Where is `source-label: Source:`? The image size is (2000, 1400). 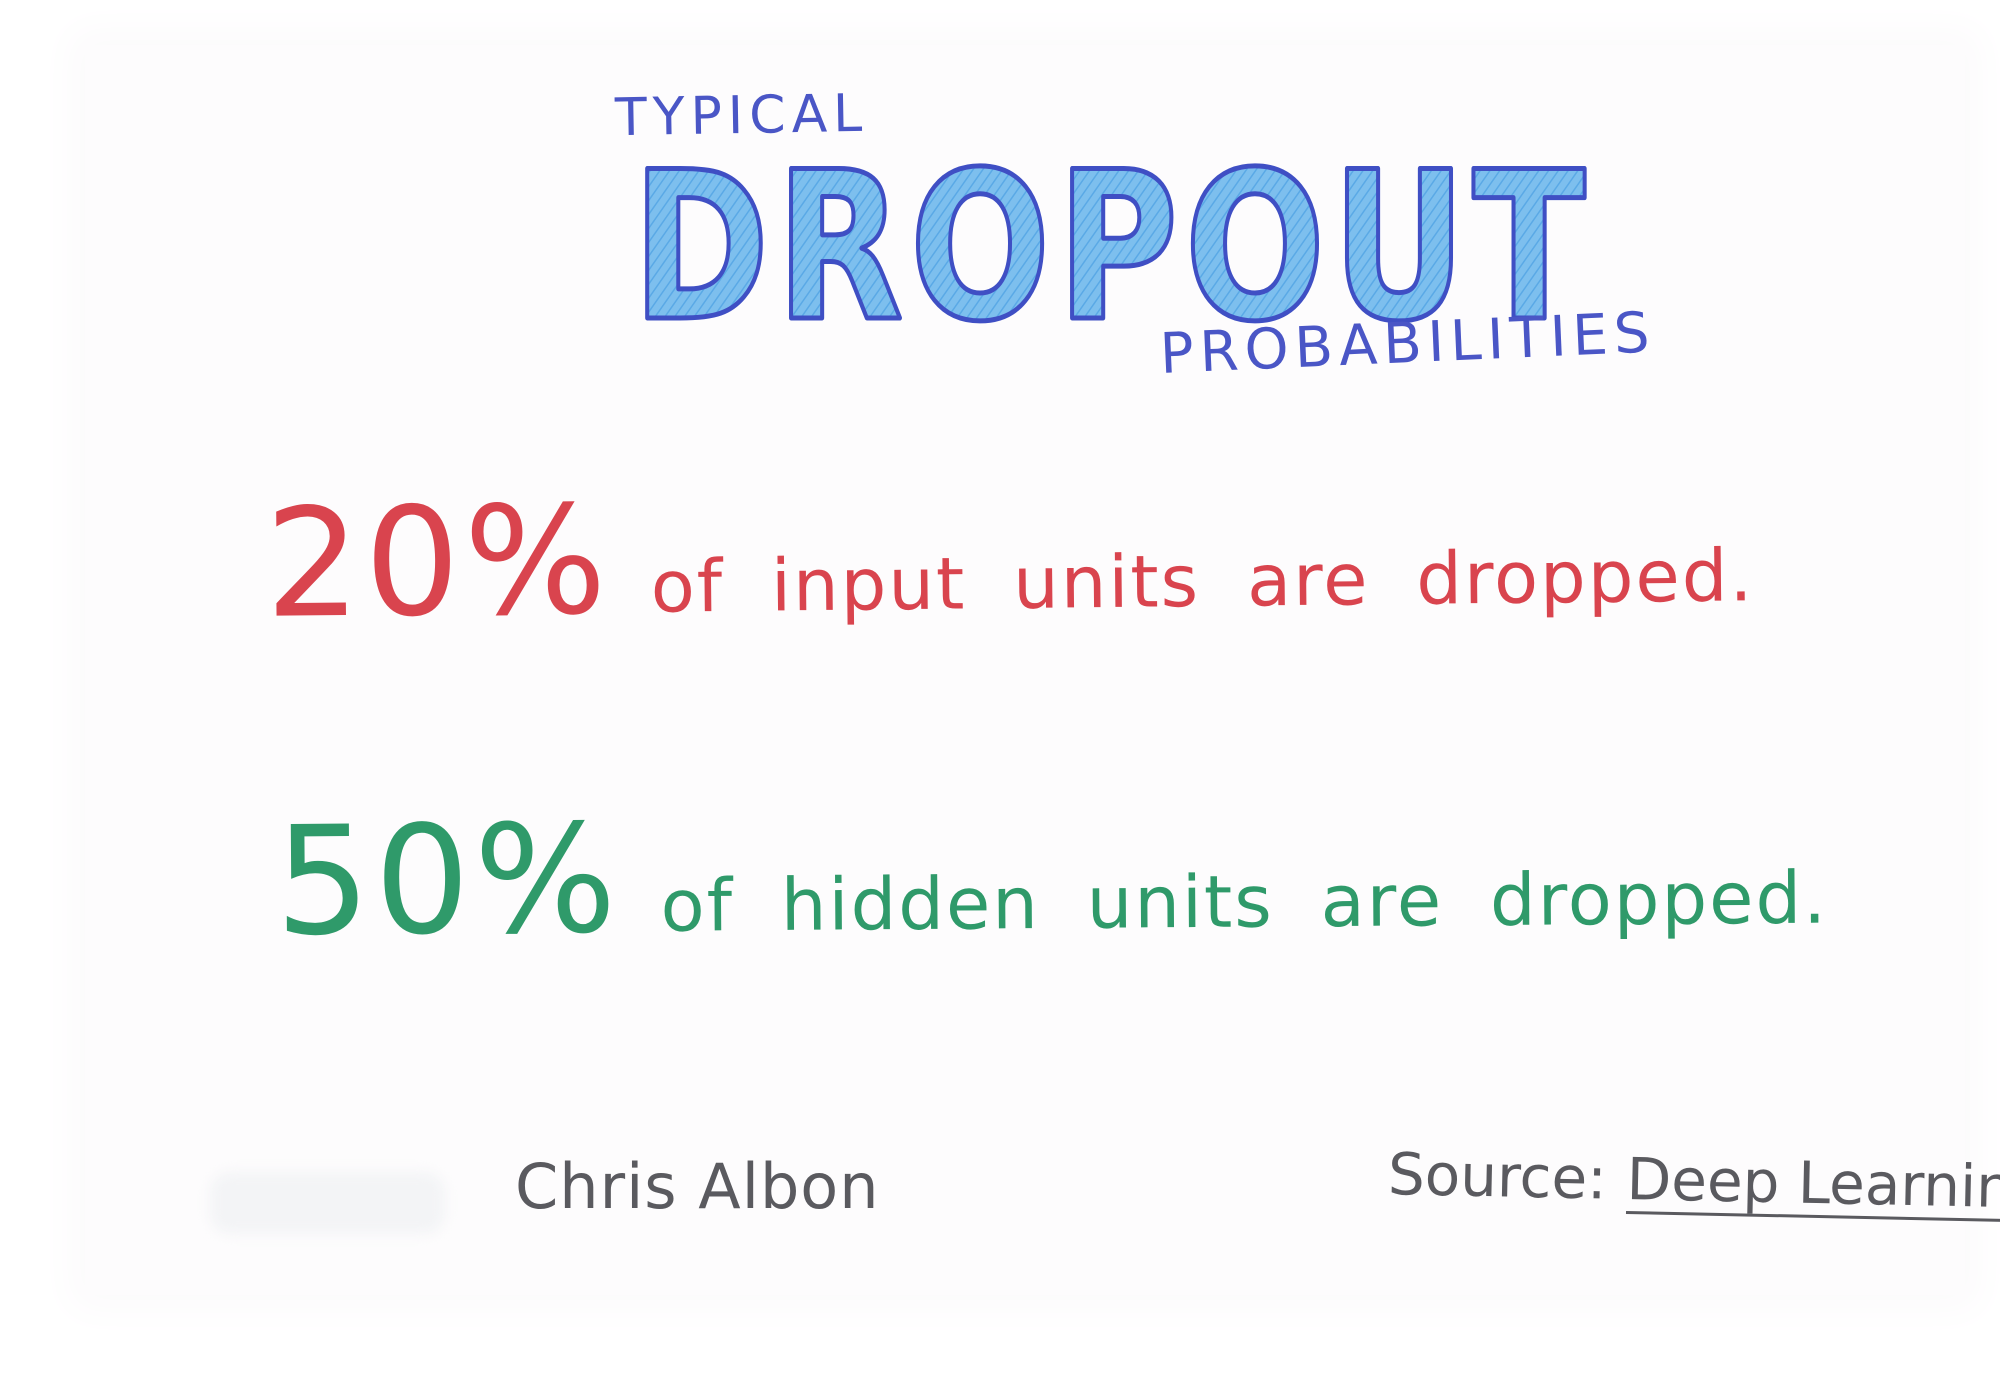 source-label: Source: is located at coordinates (1497, 1176).